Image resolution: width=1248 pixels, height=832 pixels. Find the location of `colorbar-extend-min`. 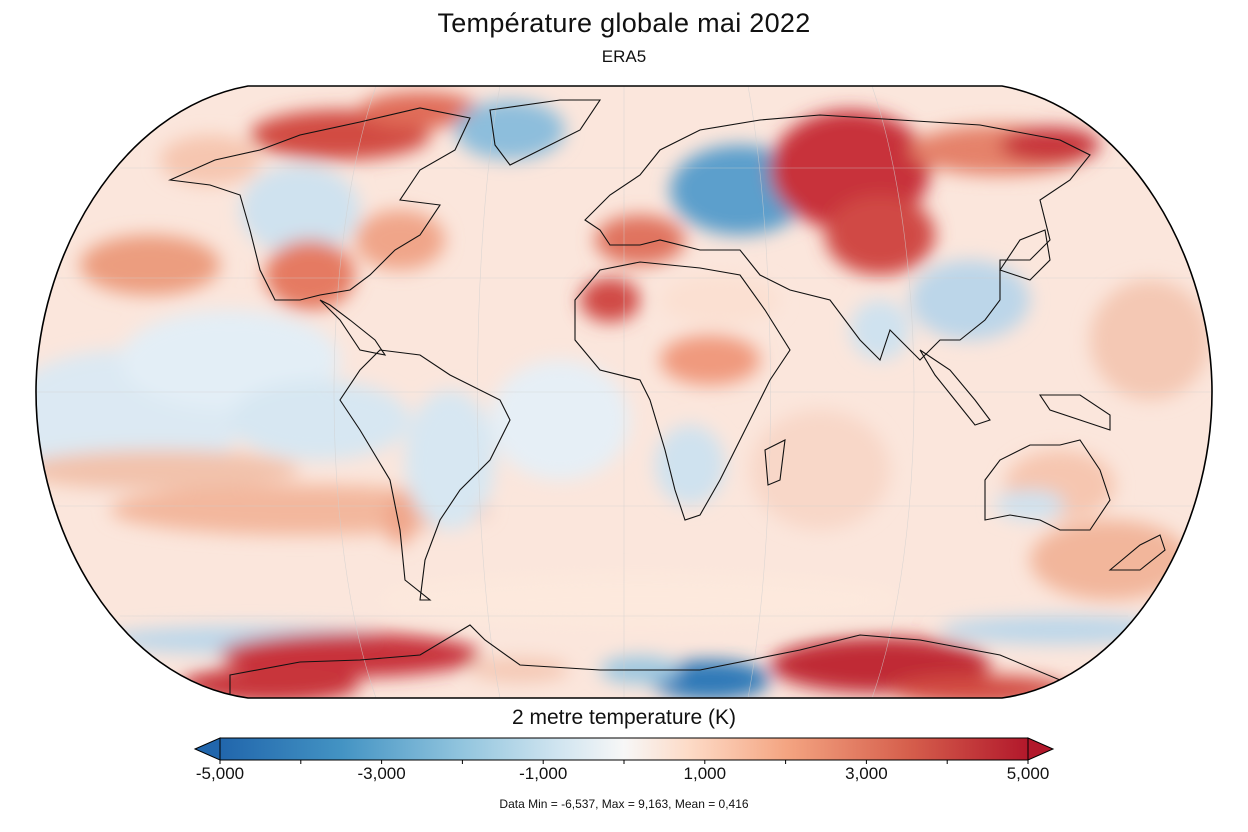

colorbar-extend-min is located at coordinates (207, 749).